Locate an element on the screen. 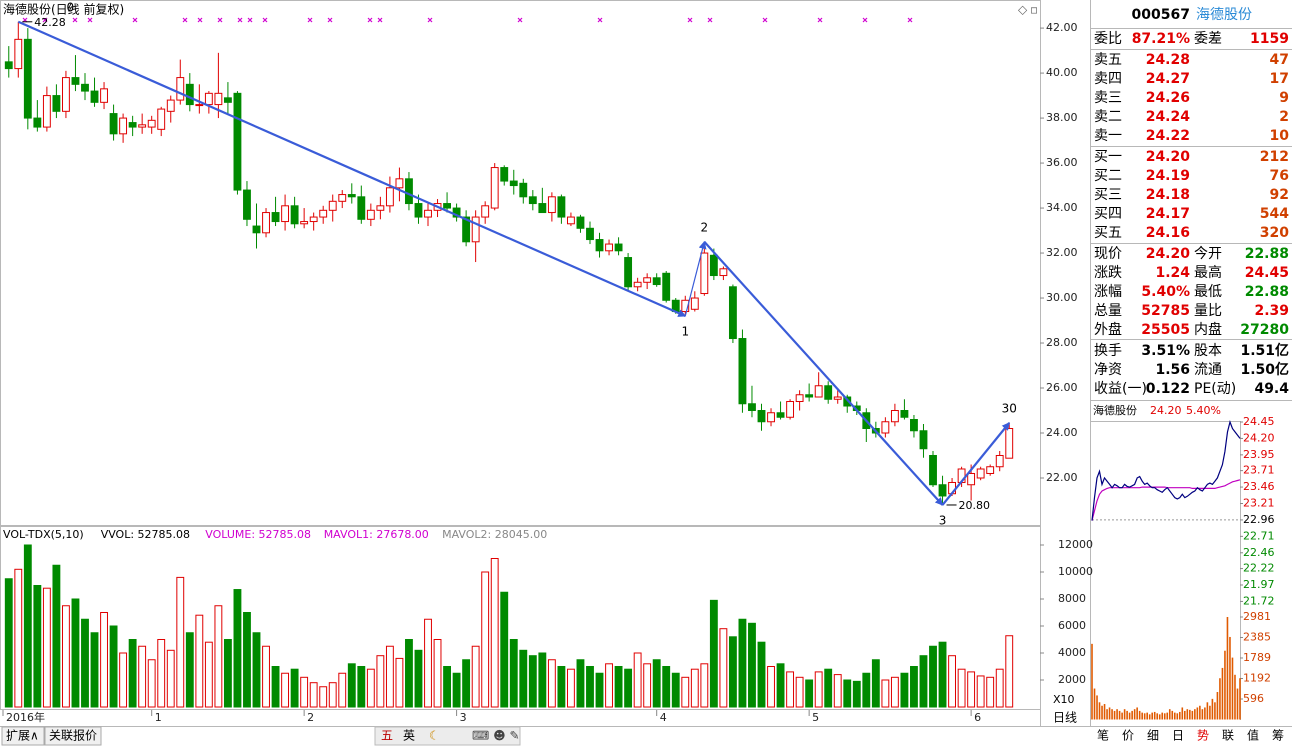  quote-label: PE(动) is located at coordinates (1215, 389).